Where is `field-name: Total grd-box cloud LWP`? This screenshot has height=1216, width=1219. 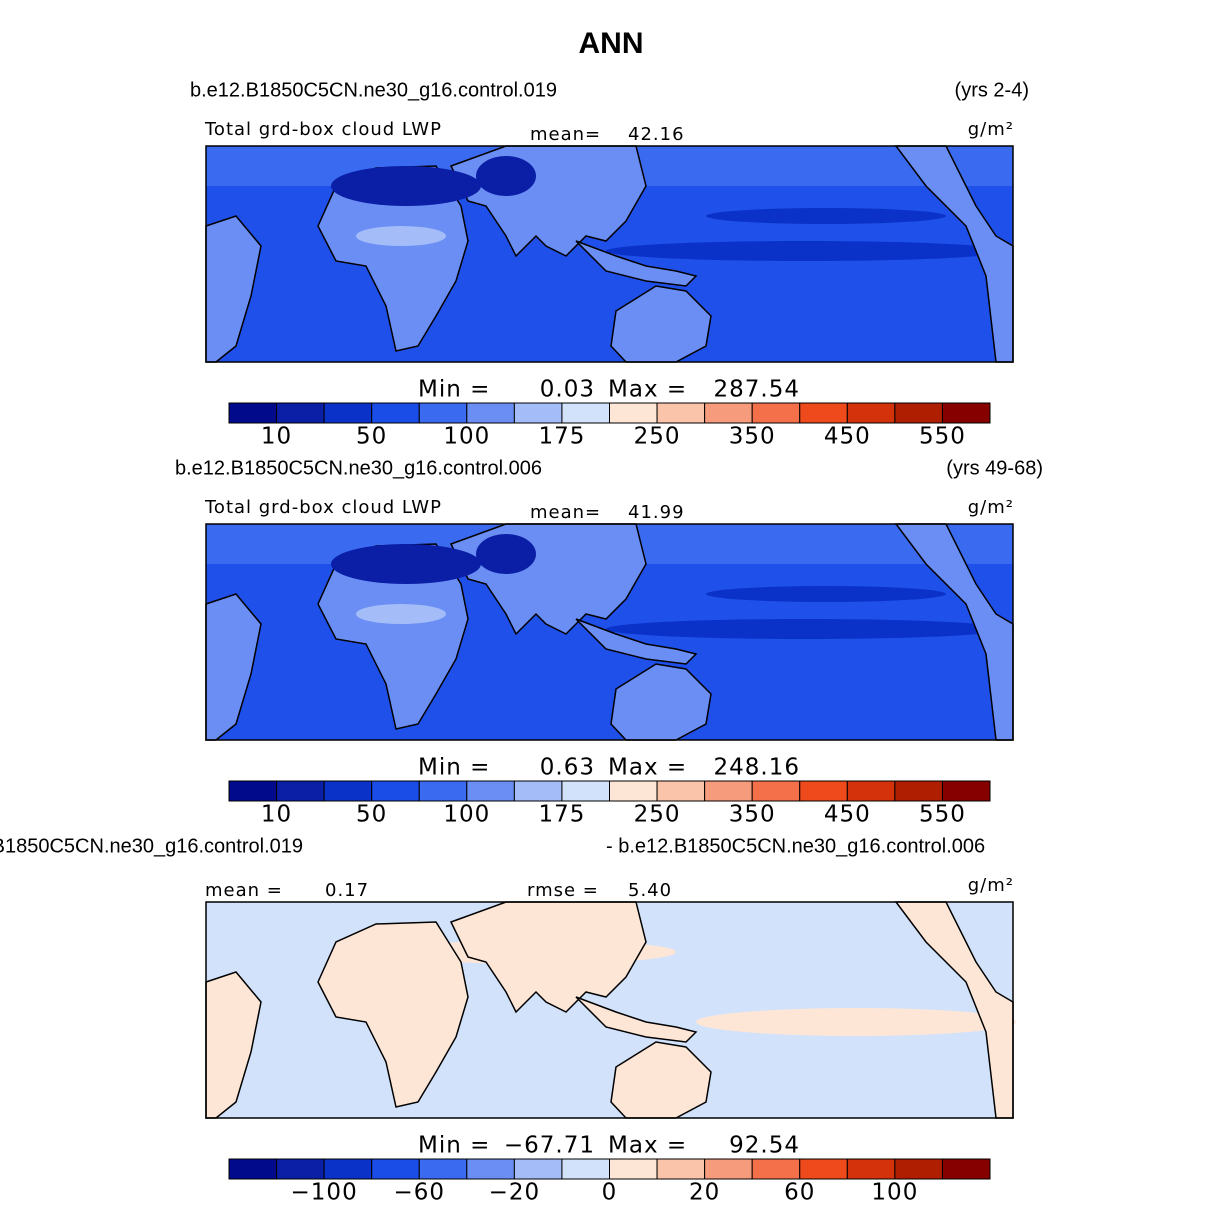 field-name: Total grd-box cloud LWP is located at coordinates (323, 129).